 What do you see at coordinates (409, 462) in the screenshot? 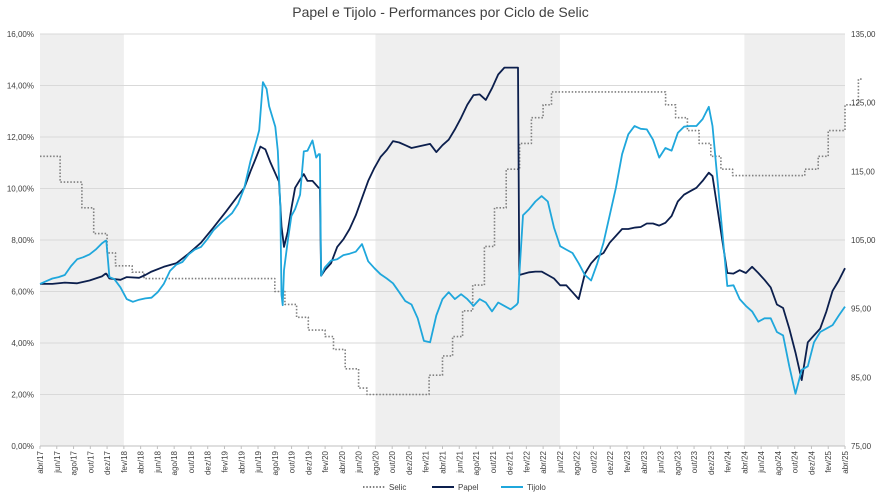
I see `x-tick-label: dez/20` at bounding box center [409, 462].